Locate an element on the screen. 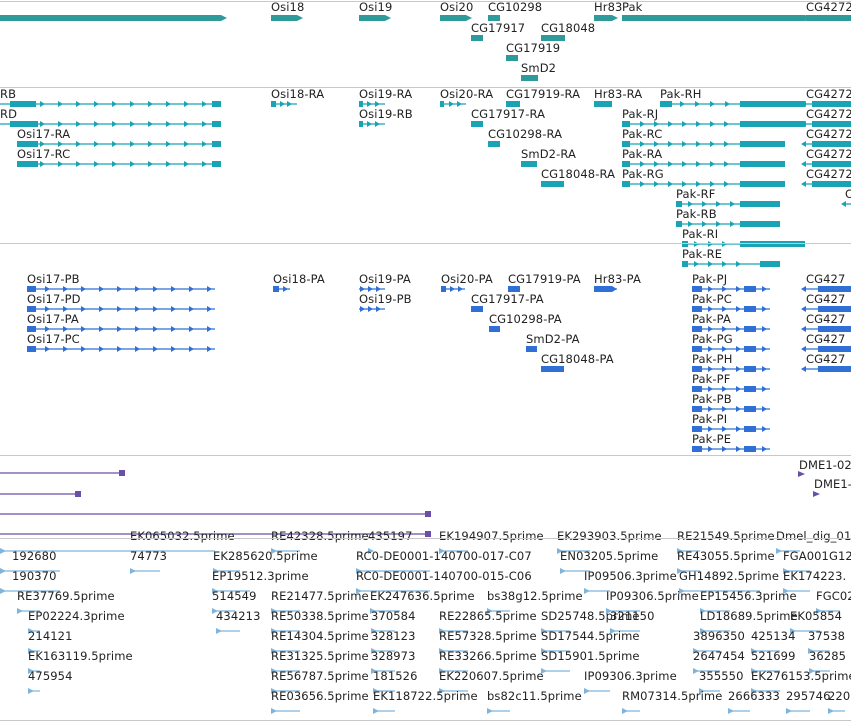 The image size is (851, 723). feature-label: 321150 is located at coordinates (632, 616).